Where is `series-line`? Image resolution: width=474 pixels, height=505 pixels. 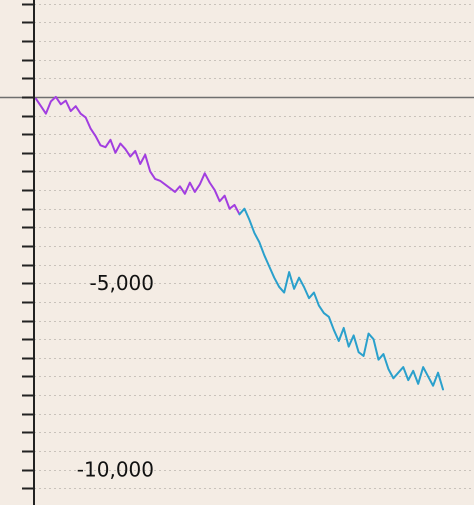 series-line is located at coordinates (138, 155).